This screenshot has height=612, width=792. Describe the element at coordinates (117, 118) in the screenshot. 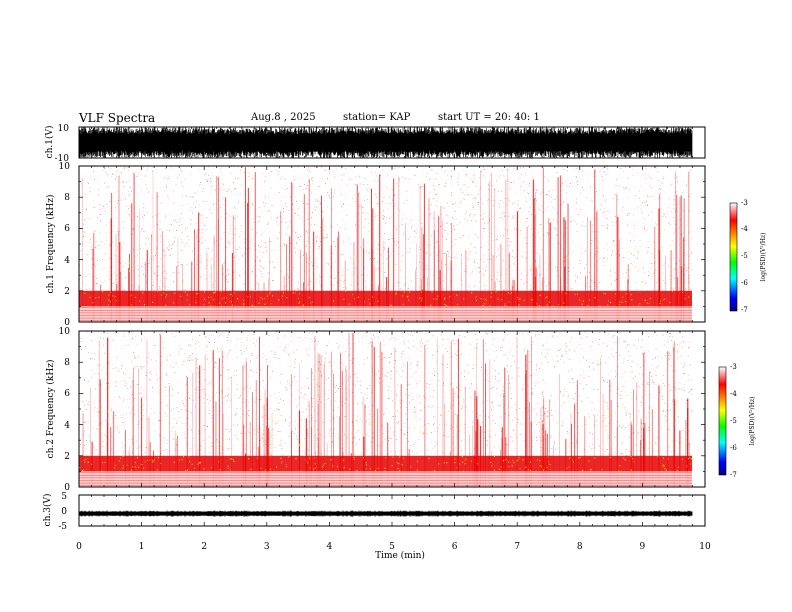

I see `chart-title: VLF Spectra` at that location.